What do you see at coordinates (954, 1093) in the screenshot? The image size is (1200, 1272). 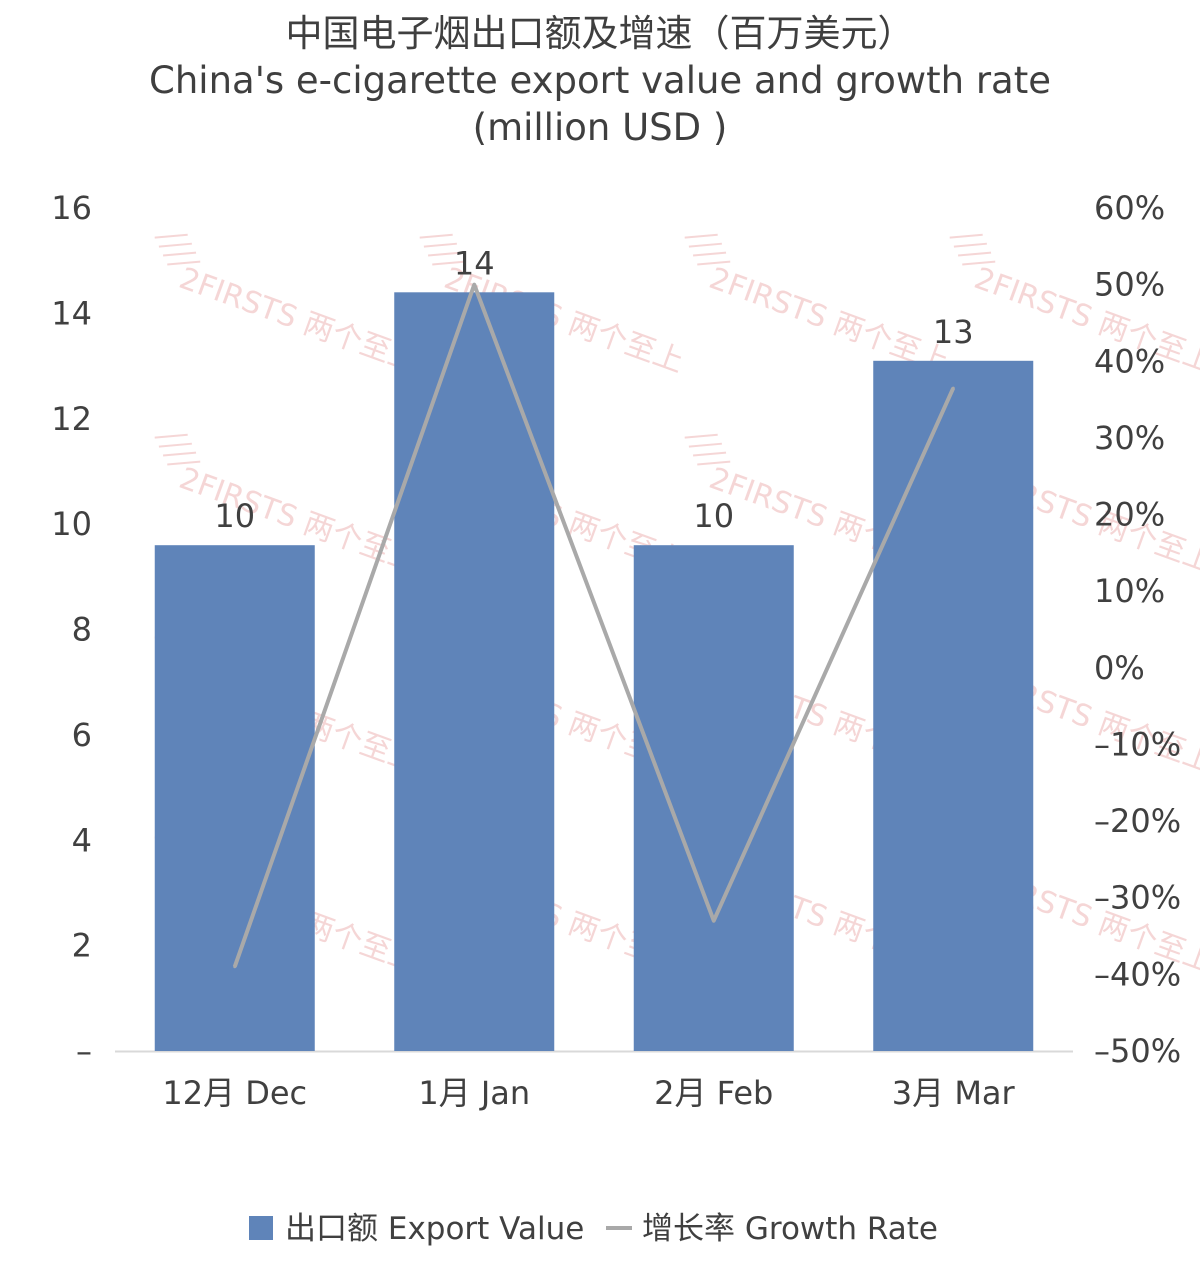 I see `x-tick-label: 3月 Mar` at bounding box center [954, 1093].